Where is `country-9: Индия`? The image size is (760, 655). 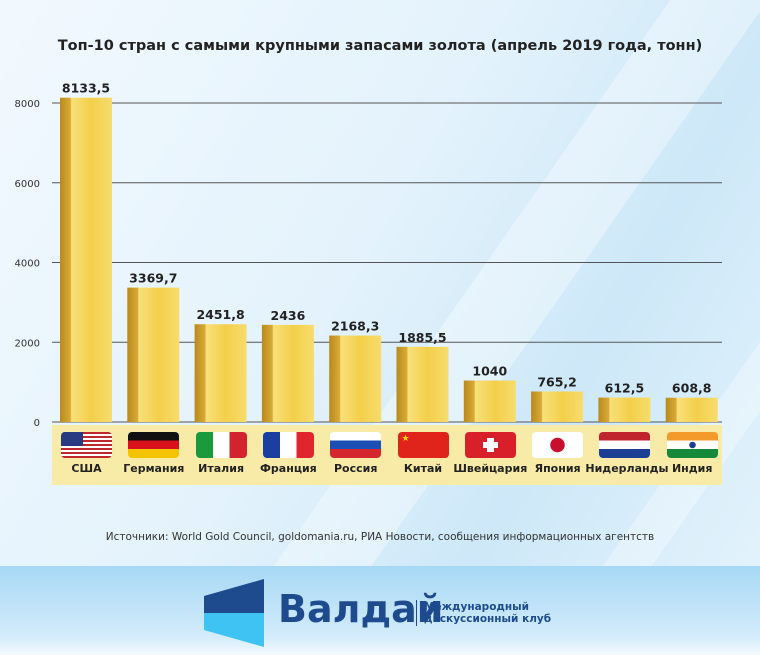 country-9: Индия is located at coordinates (692, 455).